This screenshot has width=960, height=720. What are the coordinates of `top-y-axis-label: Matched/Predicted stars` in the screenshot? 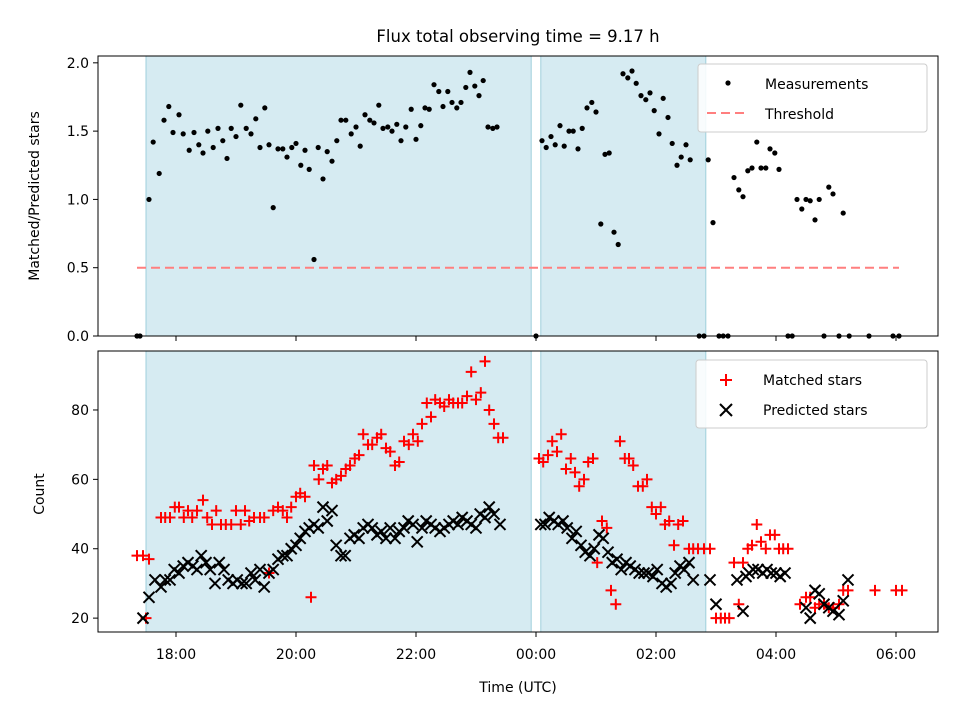 It's located at (35, 196).